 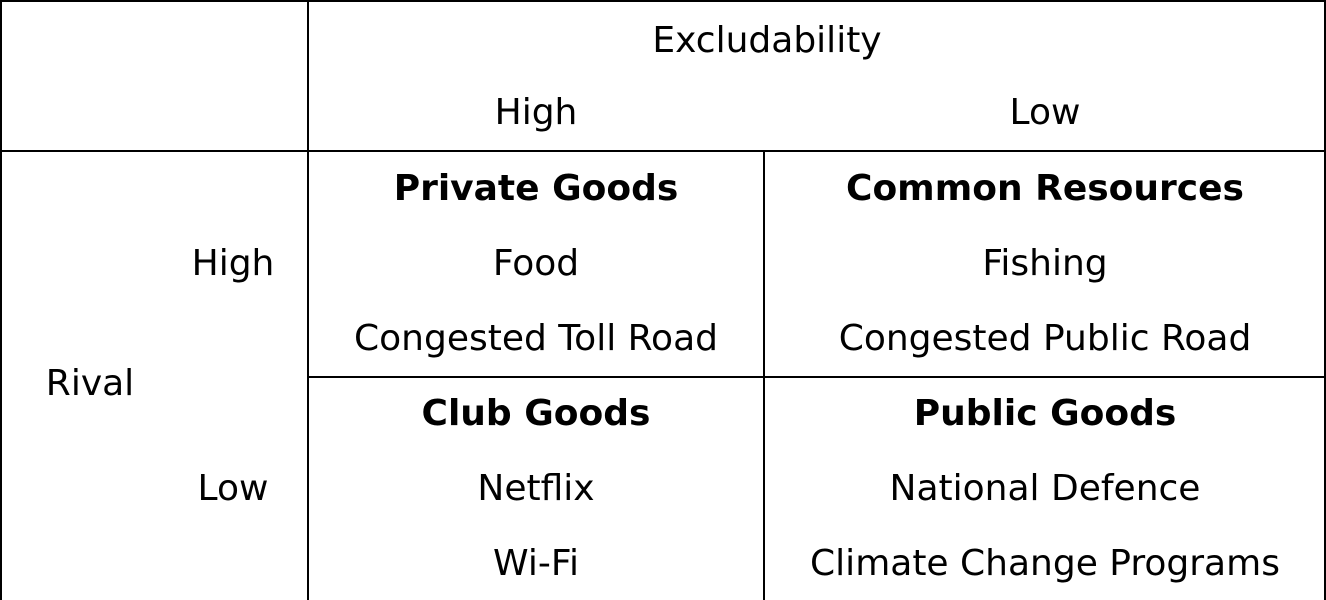 What do you see at coordinates (663, 151) in the screenshot?
I see `header-row-separator` at bounding box center [663, 151].